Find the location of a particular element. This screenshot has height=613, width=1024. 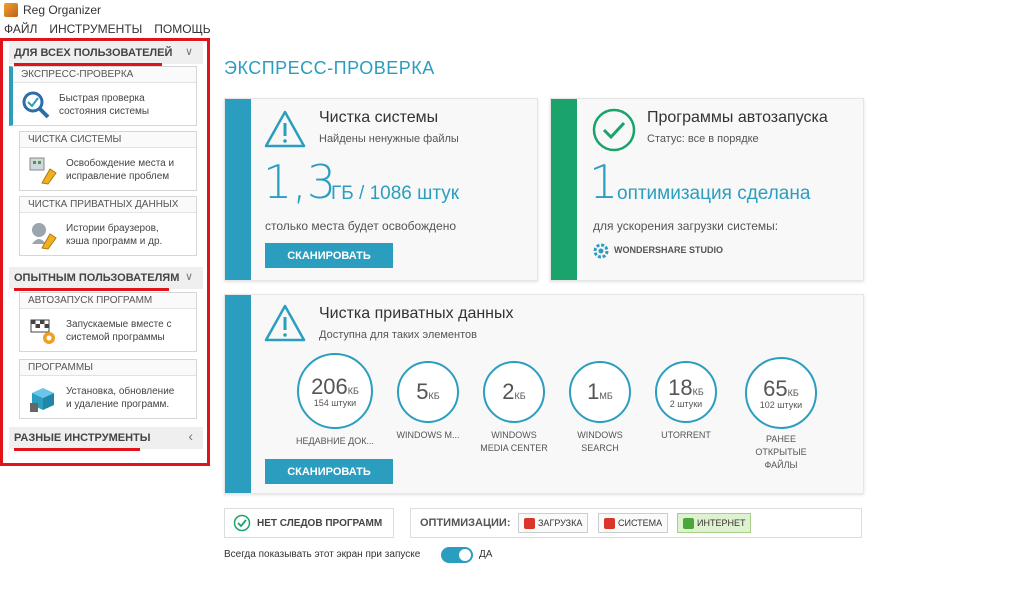

window-title: Reg Organizer is located at coordinates (62, 10).